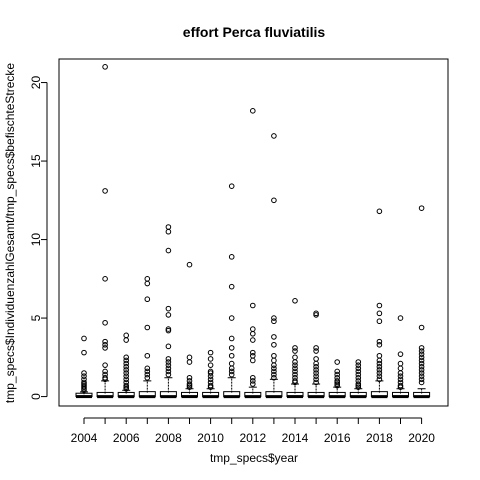  What do you see at coordinates (36, 317) in the screenshot?
I see `y-tick-label: 5` at bounding box center [36, 317].